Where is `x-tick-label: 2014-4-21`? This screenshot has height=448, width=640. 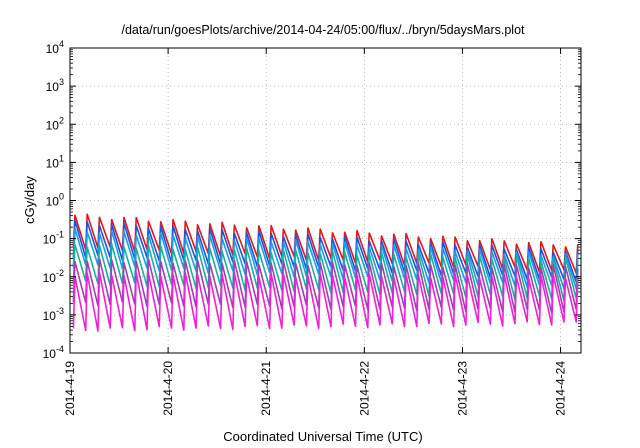 x-tick-label: 2014-4-21 is located at coordinates (266, 388).